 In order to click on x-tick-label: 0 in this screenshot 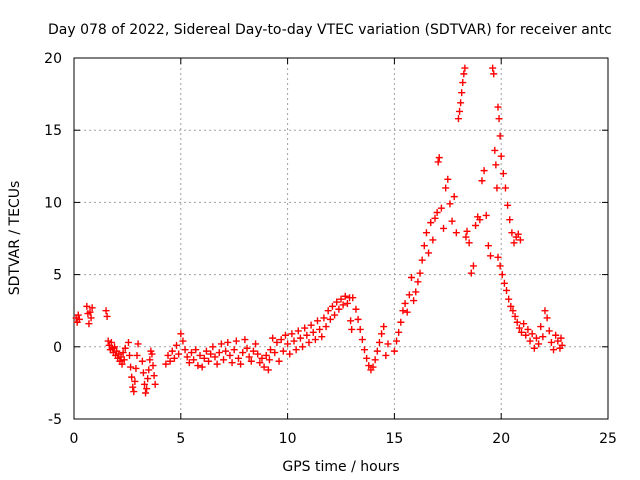, I will do `click(74, 439)`.